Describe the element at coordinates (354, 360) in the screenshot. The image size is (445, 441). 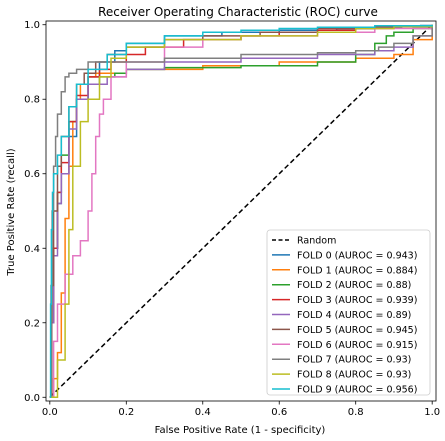
I see `legend-label: FOLD 7 (AUROC = 0.93)` at that location.